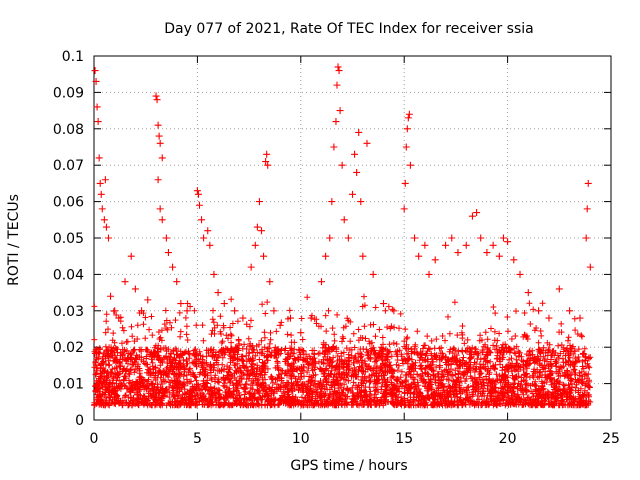 This screenshot has width=640, height=480. Describe the element at coordinates (68, 385) in the screenshot. I see `y-tick-label: 0.01` at that location.